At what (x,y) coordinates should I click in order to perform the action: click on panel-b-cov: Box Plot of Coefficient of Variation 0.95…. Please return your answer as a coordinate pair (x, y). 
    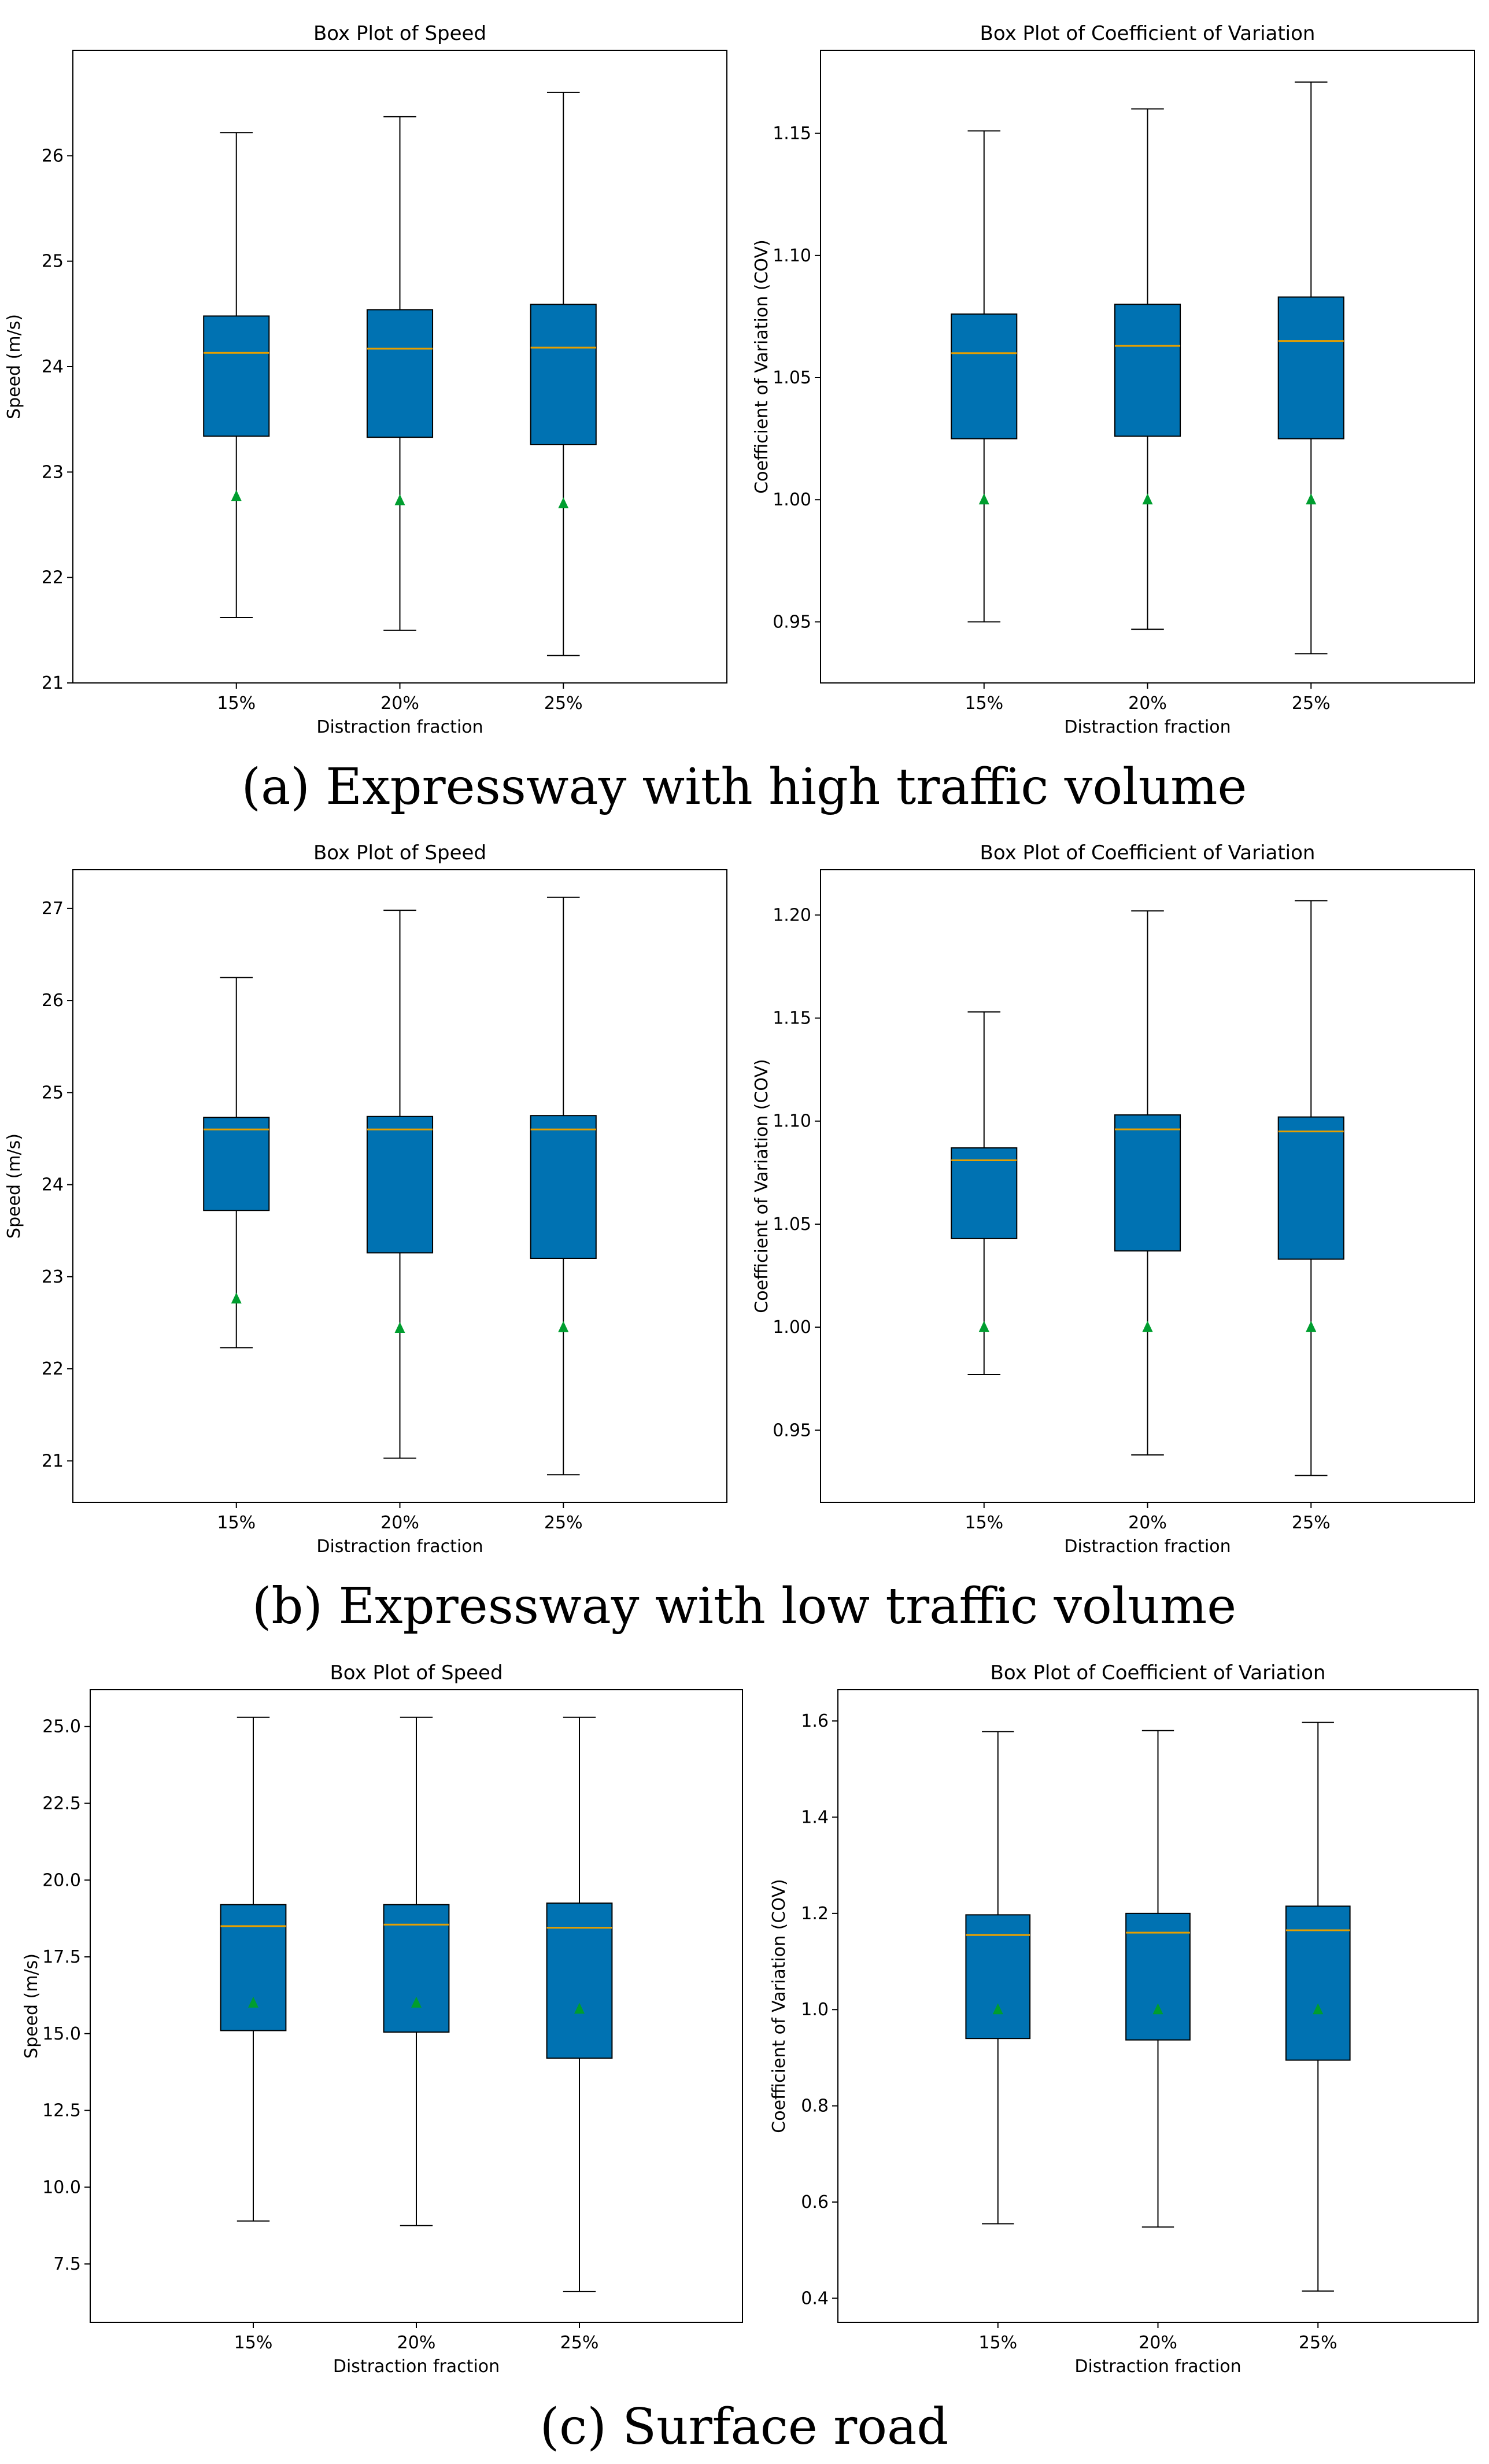
    Looking at the image, I should click on (1113, 1199).